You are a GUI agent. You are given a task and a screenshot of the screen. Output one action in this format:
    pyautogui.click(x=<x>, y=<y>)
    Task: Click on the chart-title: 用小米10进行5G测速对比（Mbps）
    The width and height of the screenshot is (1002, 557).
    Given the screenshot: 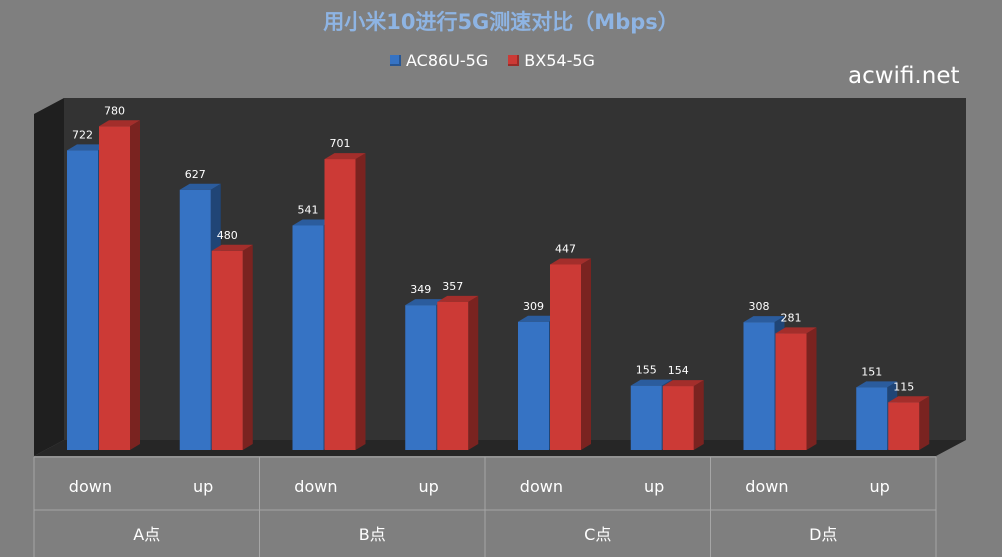 What is the action you would take?
    pyautogui.click(x=501, y=22)
    